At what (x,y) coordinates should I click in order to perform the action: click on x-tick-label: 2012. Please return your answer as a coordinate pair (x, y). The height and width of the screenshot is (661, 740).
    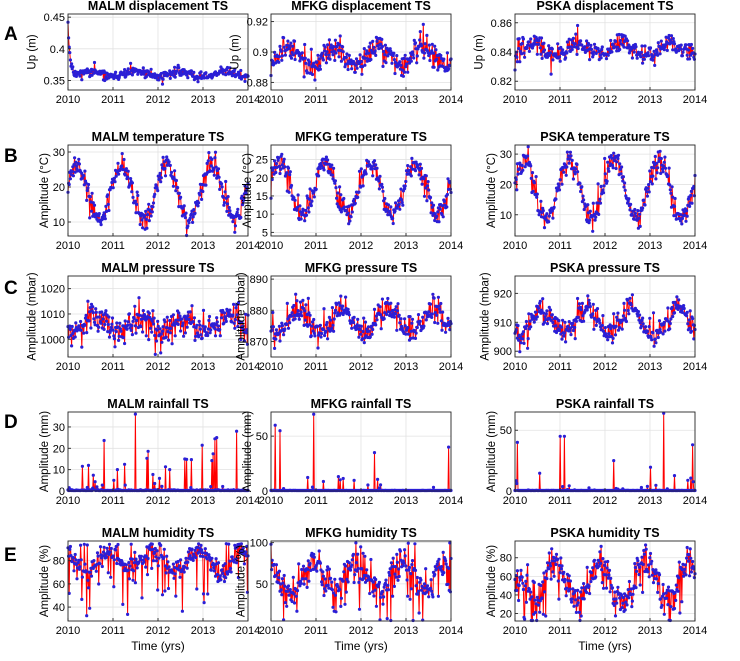
    Looking at the image, I should click on (361, 367).